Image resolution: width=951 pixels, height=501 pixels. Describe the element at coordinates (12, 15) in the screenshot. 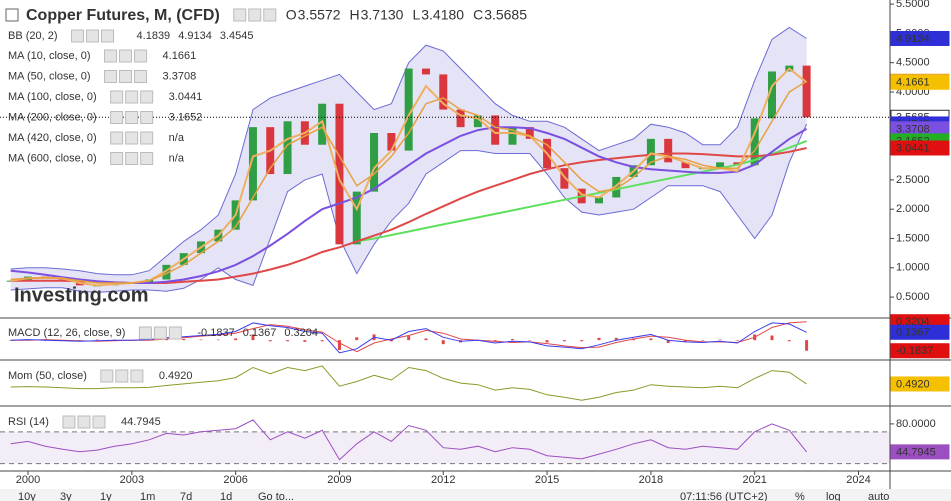

I see `collapse-icon` at that location.